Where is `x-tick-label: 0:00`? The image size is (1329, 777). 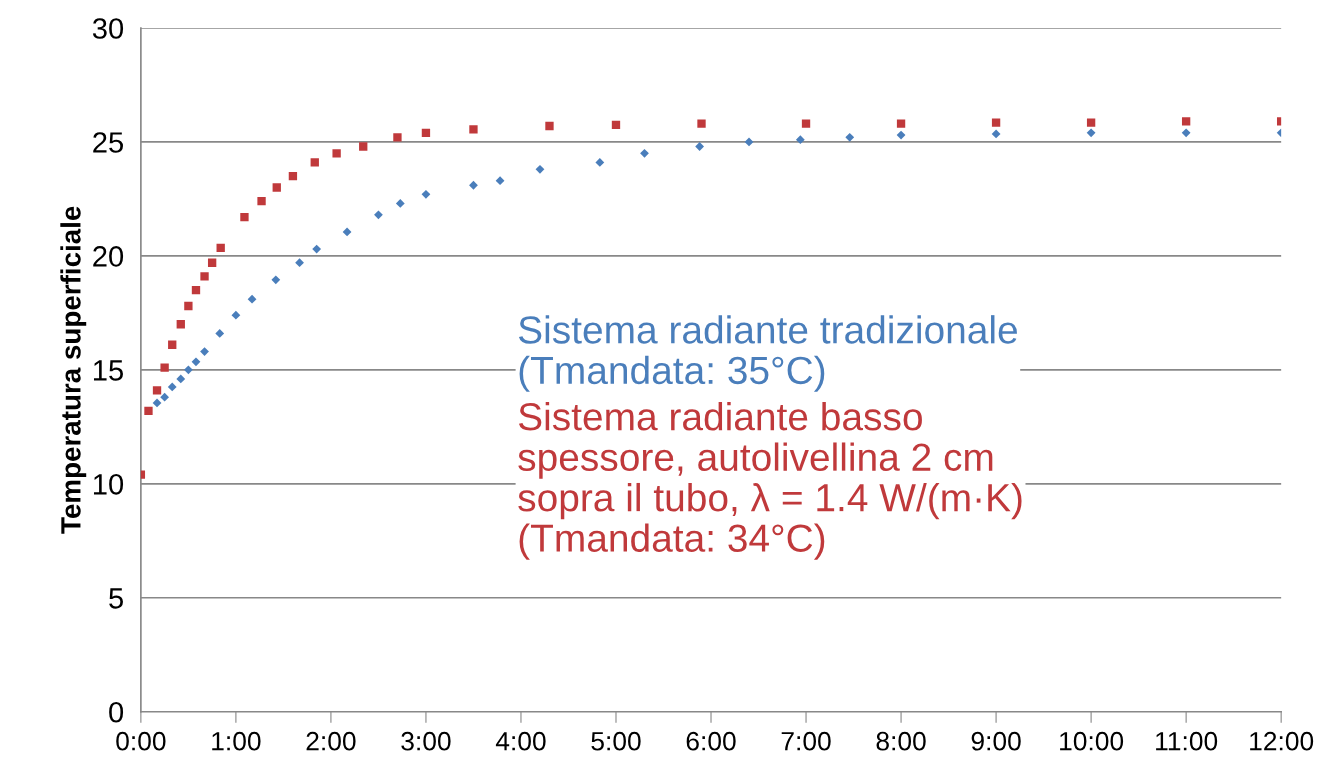
x-tick-label: 0:00 is located at coordinates (141, 741).